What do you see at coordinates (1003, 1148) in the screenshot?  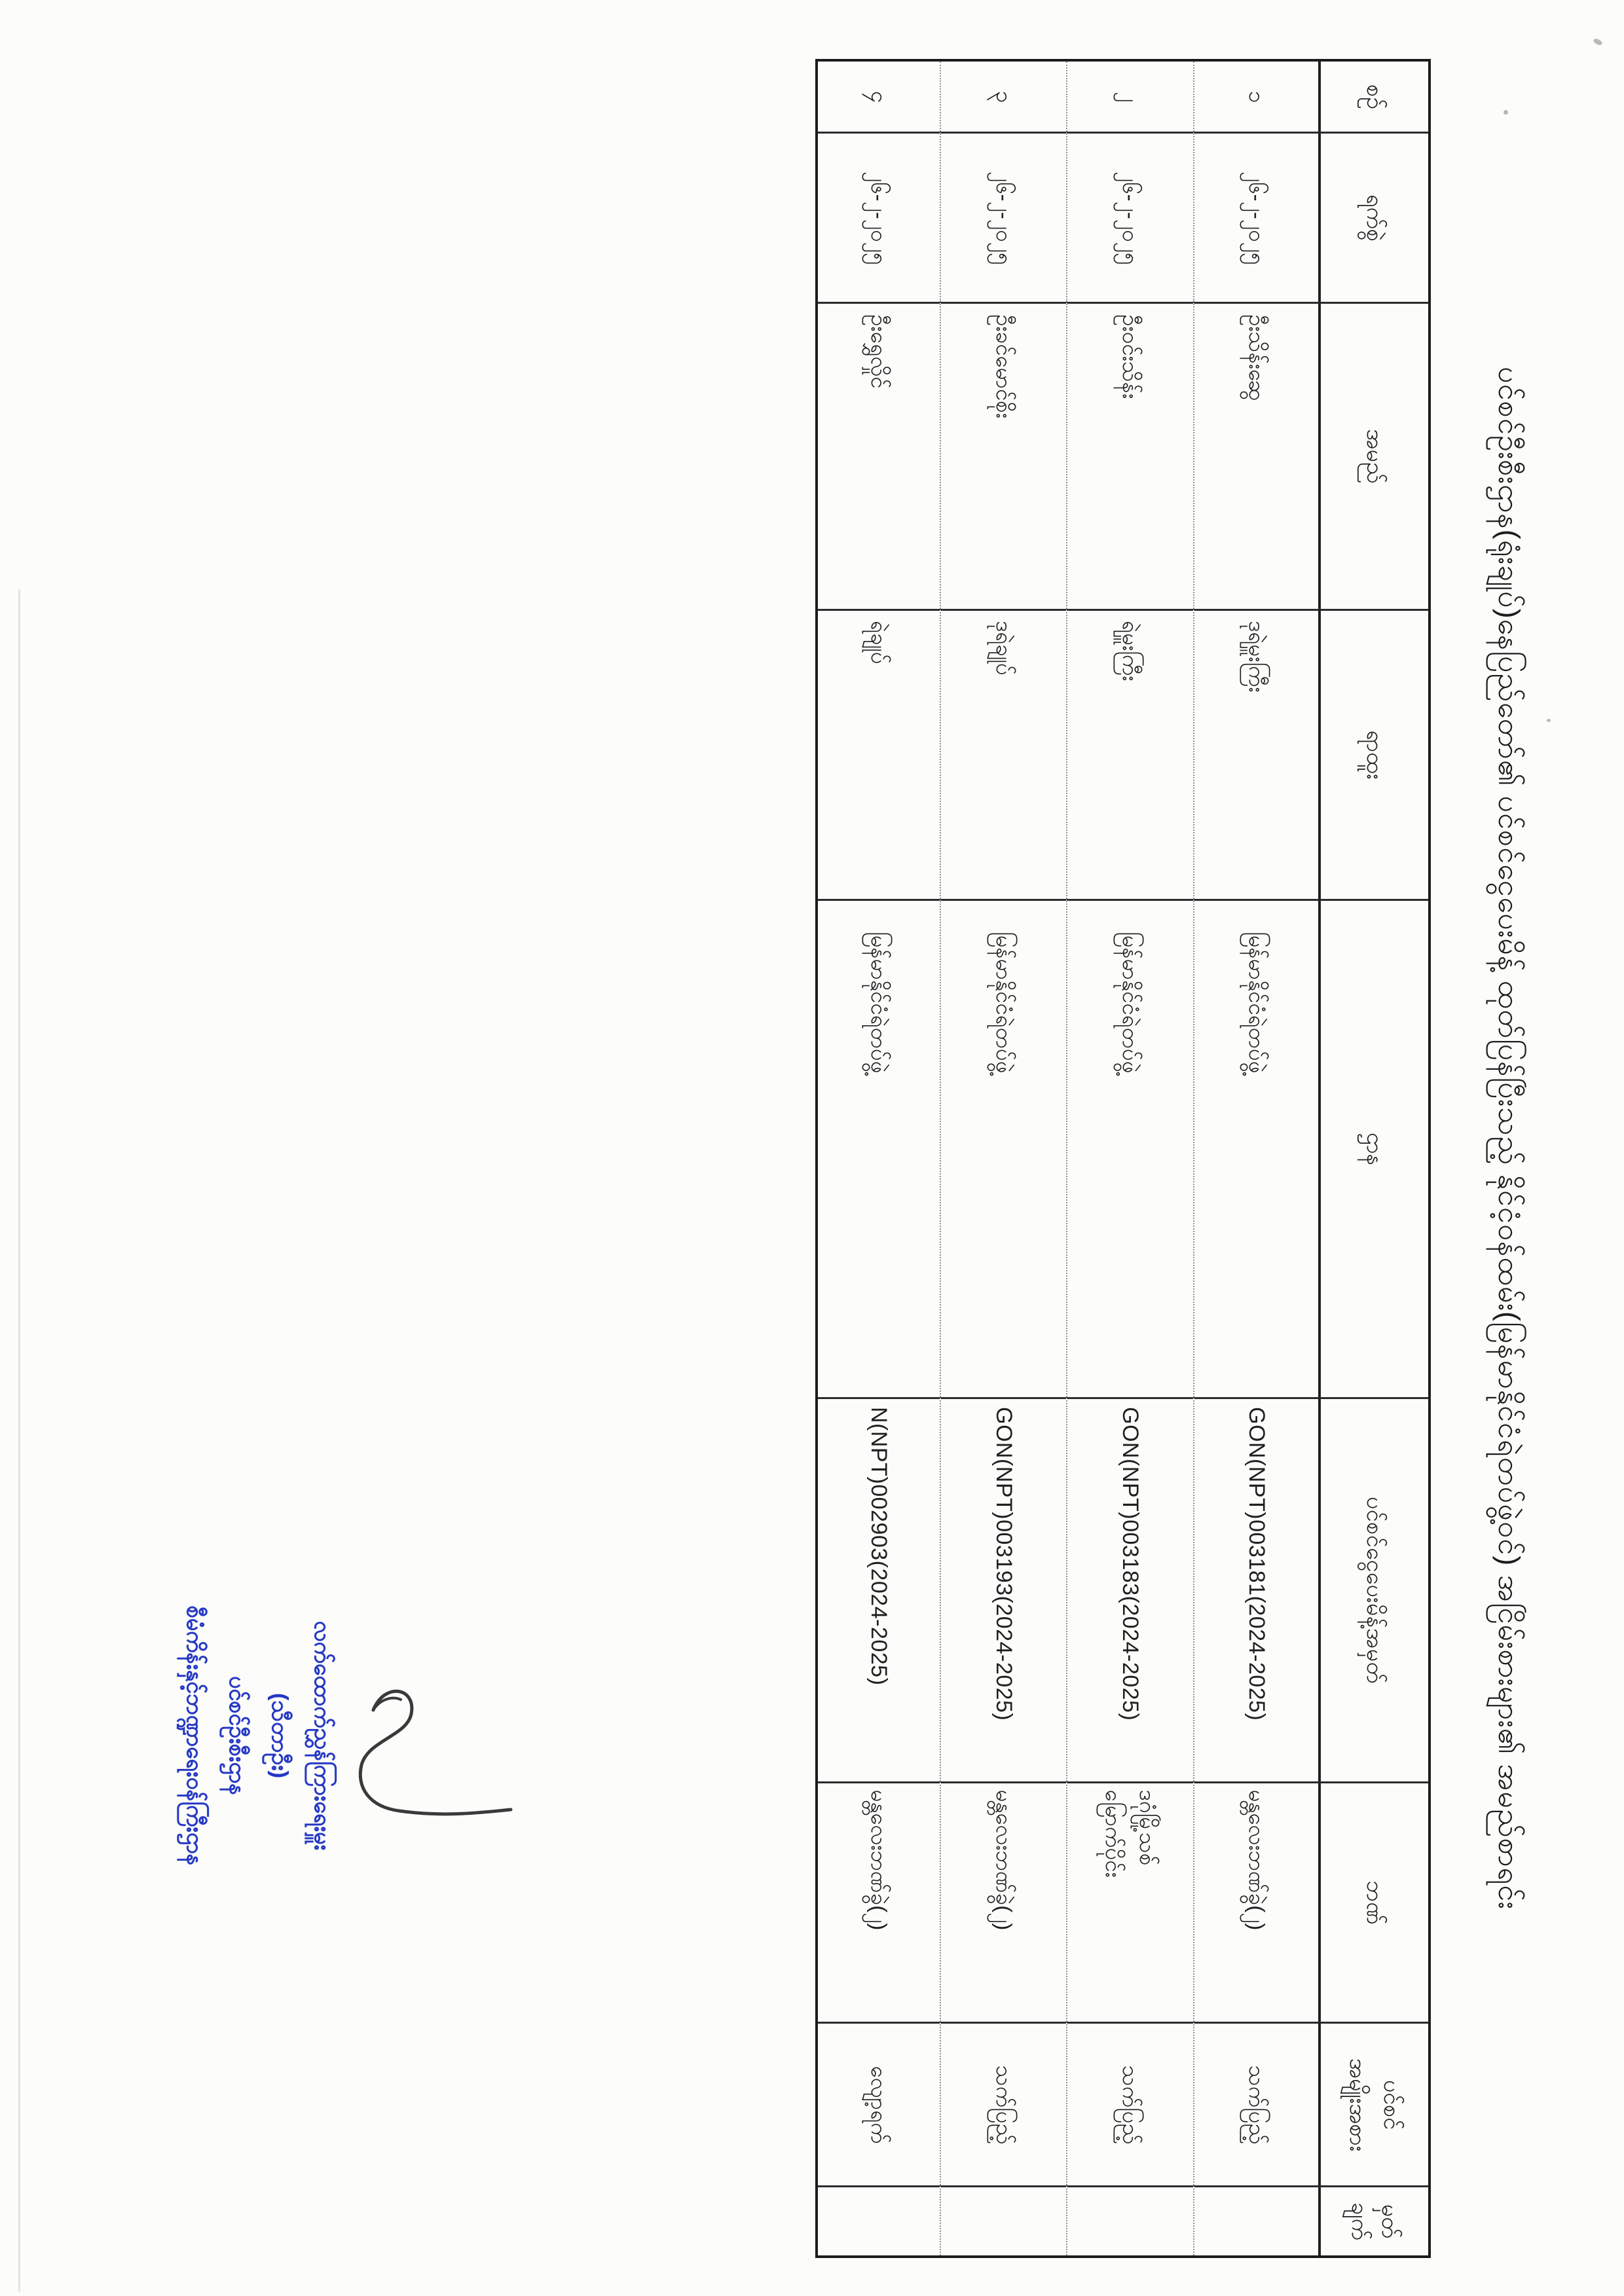 I see `cell-dept-r3: မြန်မာနိုင်ငံရဲတပ်ဖွဲ့` at bounding box center [1003, 1148].